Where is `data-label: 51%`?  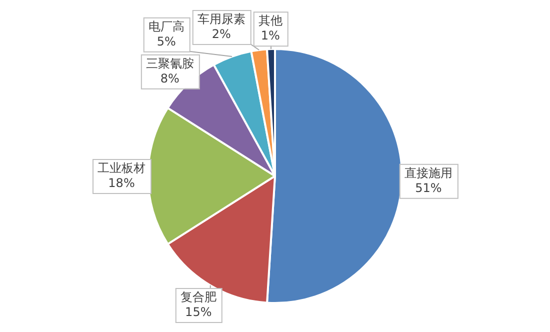
data-label: 51% is located at coordinates (428, 187).